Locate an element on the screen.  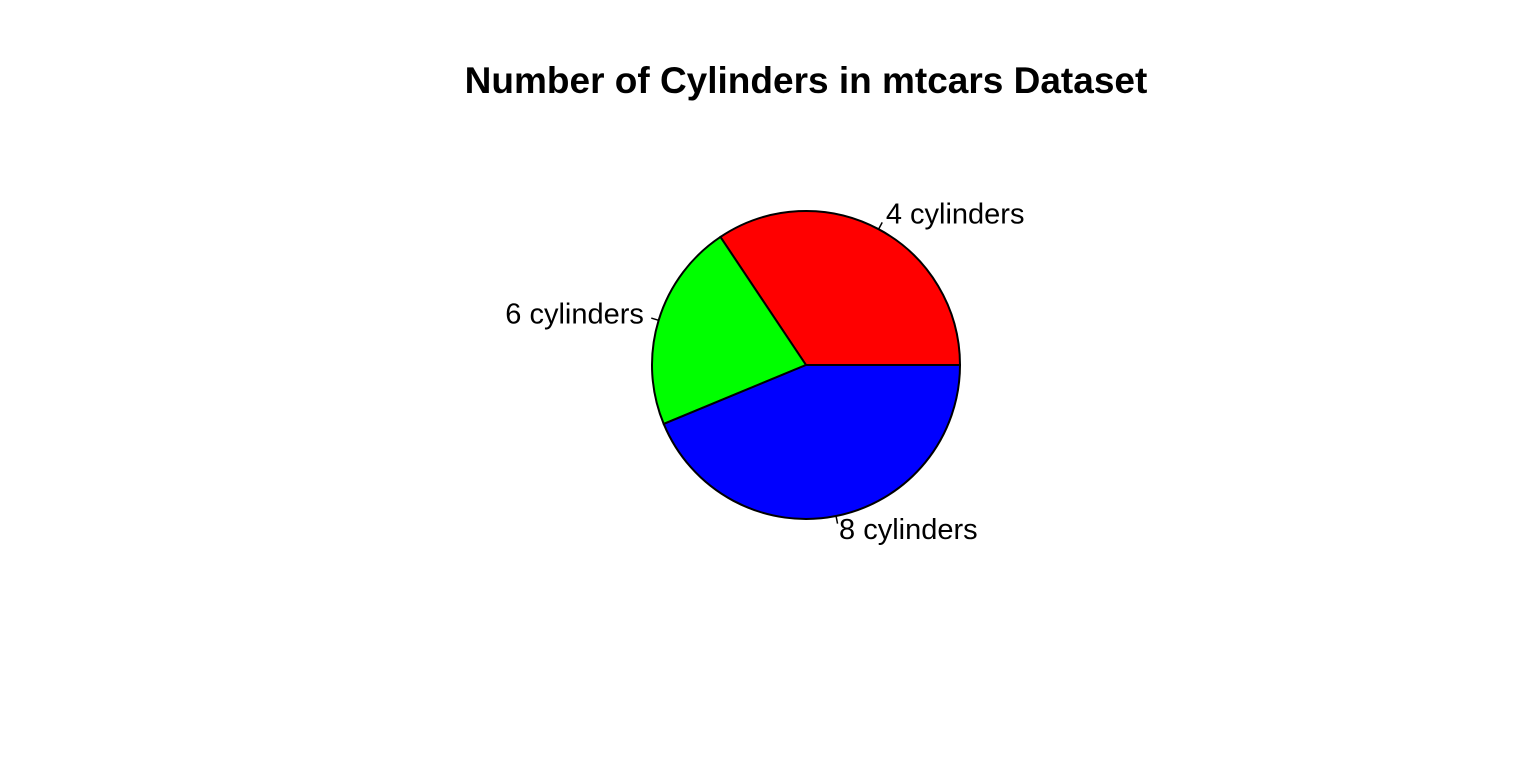
leader-line-6-cylinders is located at coordinates (655, 319).